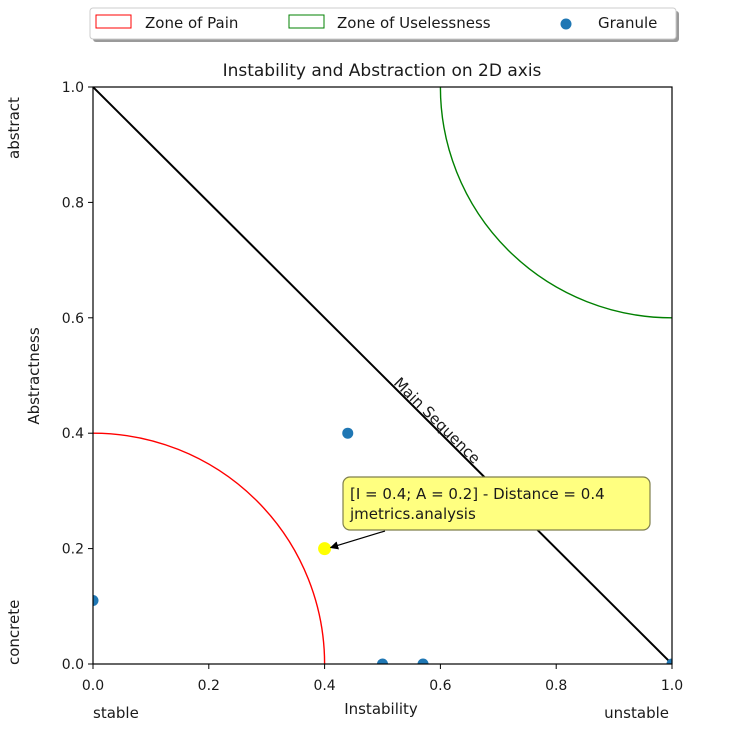 The image size is (748, 734). Describe the element at coordinates (412, 514) in the screenshot. I see `annotation-line-2: jmetrics.analysis` at that location.